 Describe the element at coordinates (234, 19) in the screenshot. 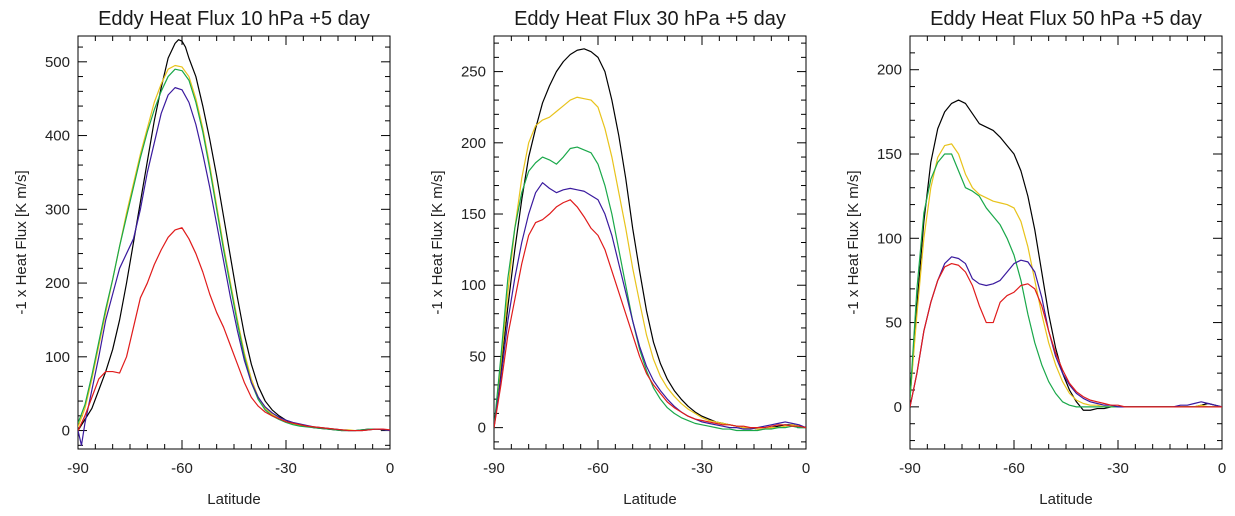

I see `chart-title: Eddy Heat Flux 10 hPa +5 day` at that location.